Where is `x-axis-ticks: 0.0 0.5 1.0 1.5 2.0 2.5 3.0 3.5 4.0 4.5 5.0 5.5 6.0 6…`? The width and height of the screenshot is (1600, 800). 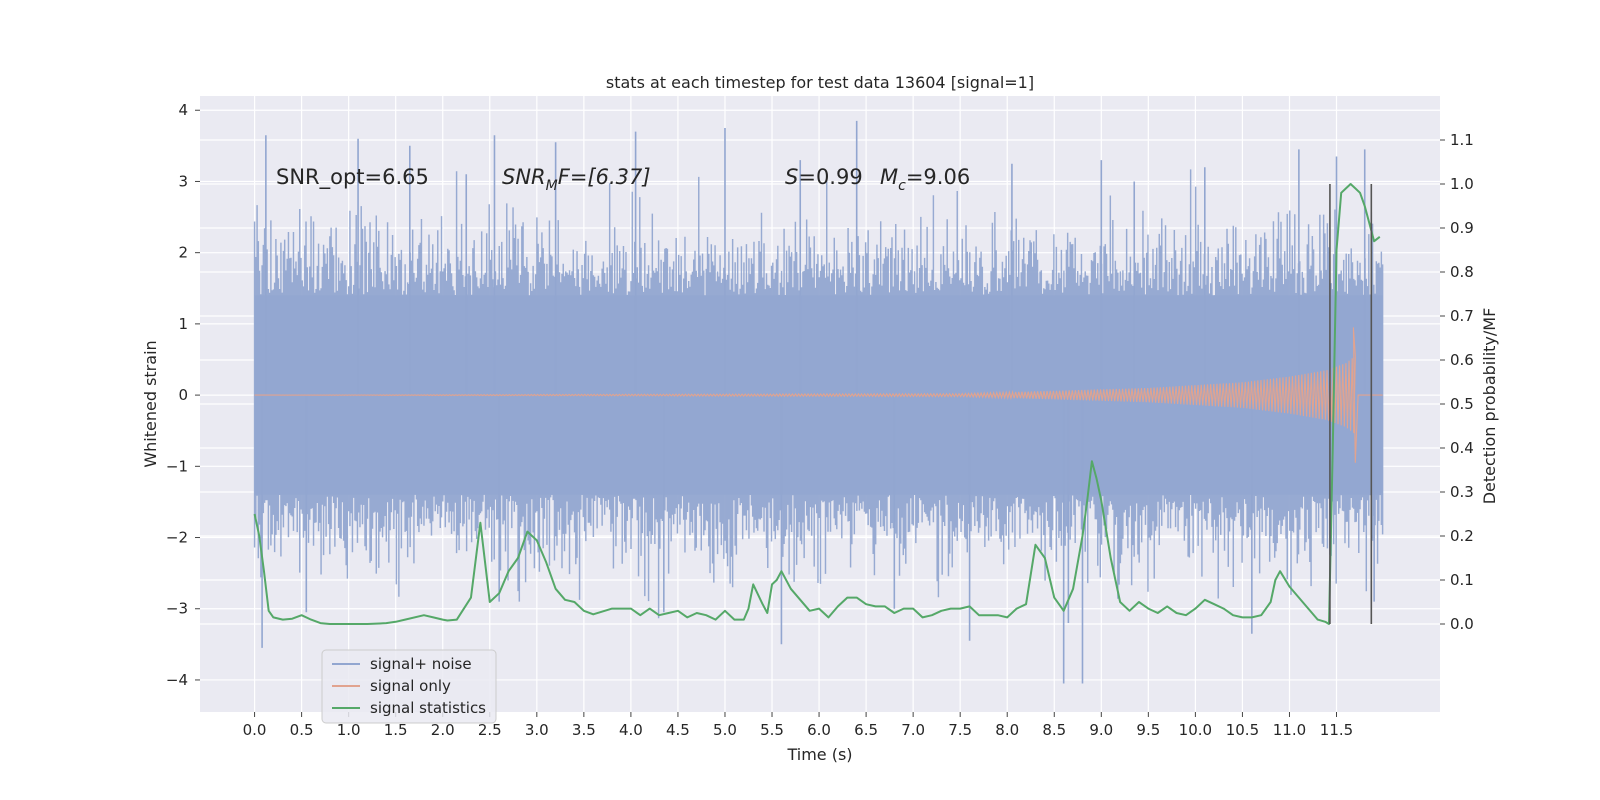
x-axis-ticks: 0.0 0.5 1.0 1.5 2.0 2.5 3.0 3.5 4.0 4.5 5.0 5.5 6.0 6… is located at coordinates (798, 725).